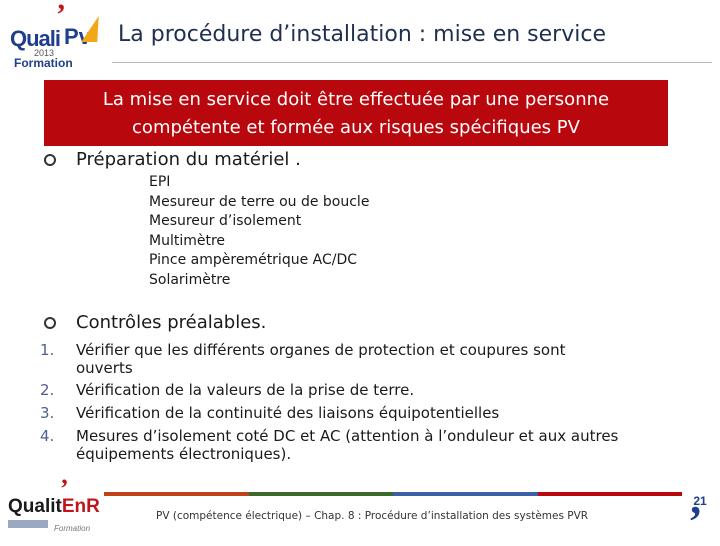 The width and height of the screenshot is (720, 546). What do you see at coordinates (28, 524) in the screenshot?
I see `logo-strip` at bounding box center [28, 524].